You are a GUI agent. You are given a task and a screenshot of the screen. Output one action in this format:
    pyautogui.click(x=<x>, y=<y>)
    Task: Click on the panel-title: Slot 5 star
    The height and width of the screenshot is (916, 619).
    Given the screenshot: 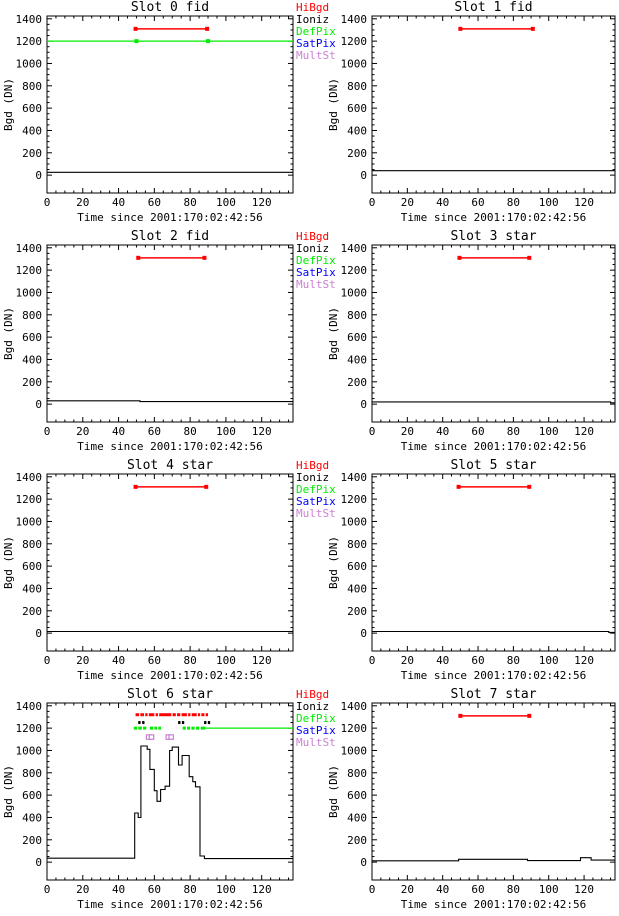 What is the action you would take?
    pyautogui.click(x=493, y=465)
    